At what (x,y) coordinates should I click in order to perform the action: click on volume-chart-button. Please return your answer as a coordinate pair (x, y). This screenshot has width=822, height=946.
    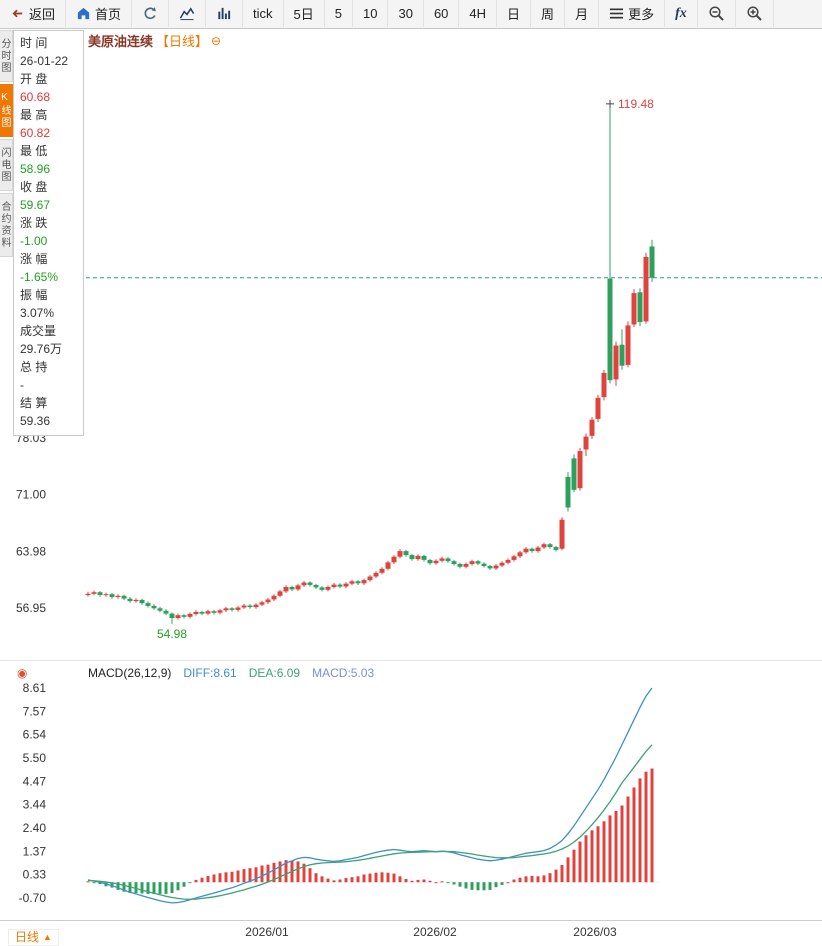
    Looking at the image, I should click on (225, 13).